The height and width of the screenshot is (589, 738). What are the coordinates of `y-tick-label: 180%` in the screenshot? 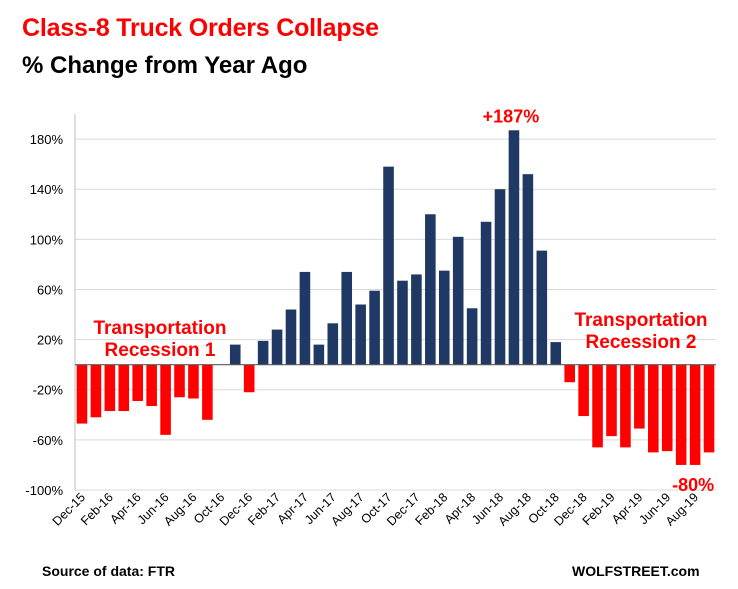 It's located at (47, 139).